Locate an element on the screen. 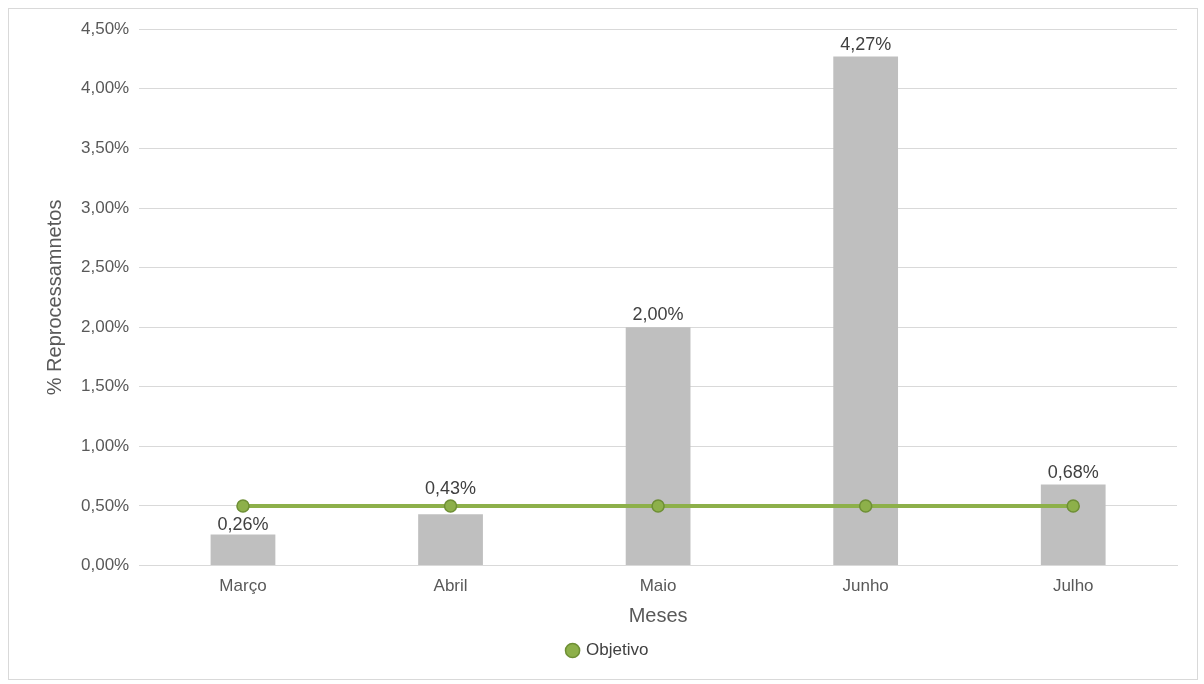 This screenshot has height=684, width=1204. x-axis-title: Meses is located at coordinates (658, 614).